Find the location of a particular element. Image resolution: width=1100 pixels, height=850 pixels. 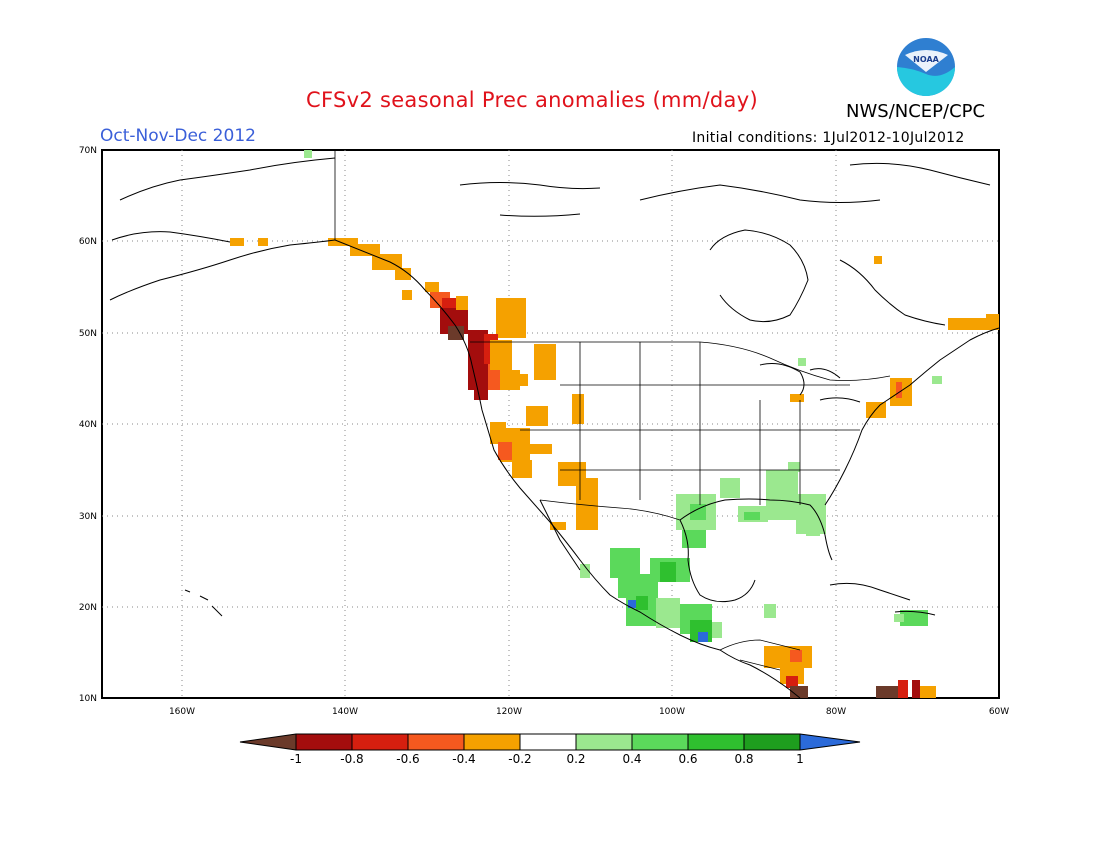

colorbar-label: -1 is located at coordinates (296, 759).